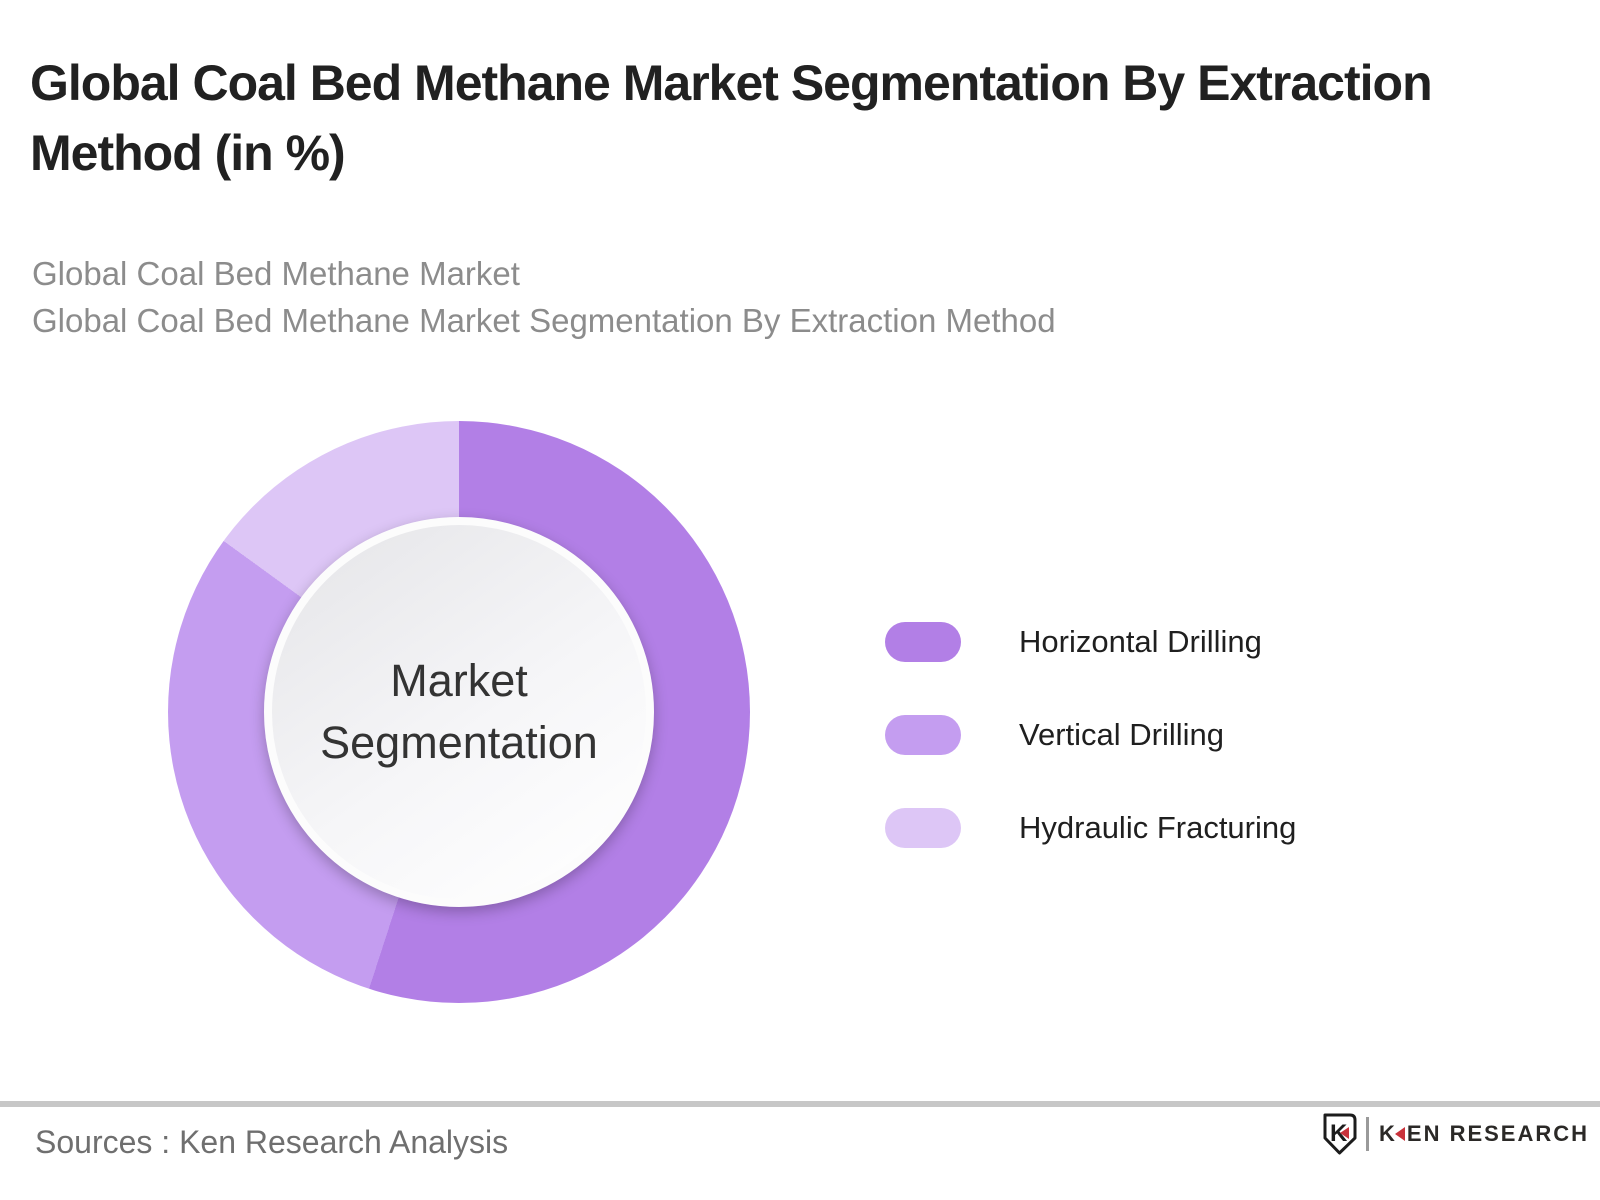 Image resolution: width=1600 pixels, height=1200 pixels. I want to click on legend-label-hydraulic-fracturing: Hydraulic Fracturing, so click(1158, 827).